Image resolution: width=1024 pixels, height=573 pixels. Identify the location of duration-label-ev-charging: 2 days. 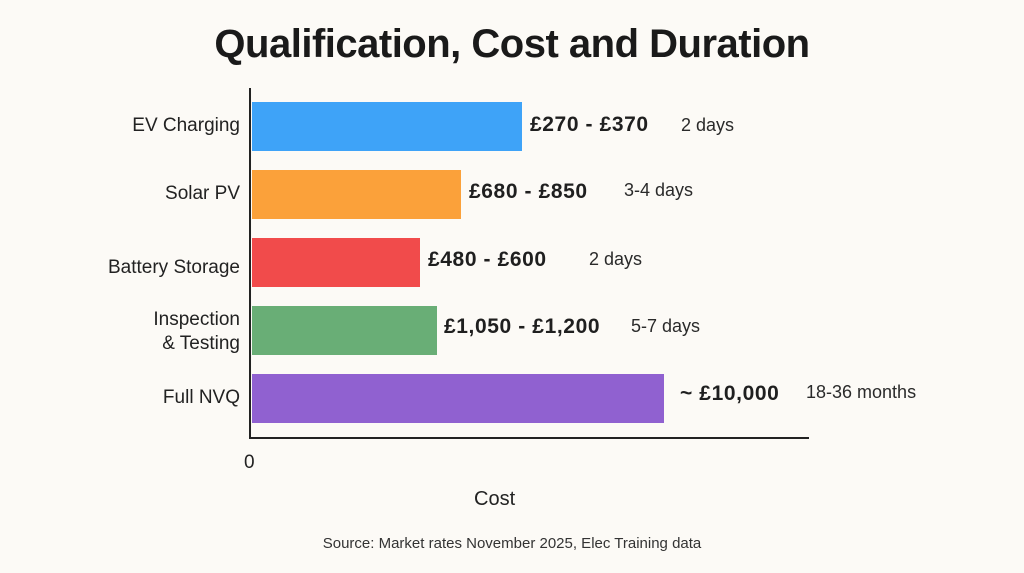
(708, 125).